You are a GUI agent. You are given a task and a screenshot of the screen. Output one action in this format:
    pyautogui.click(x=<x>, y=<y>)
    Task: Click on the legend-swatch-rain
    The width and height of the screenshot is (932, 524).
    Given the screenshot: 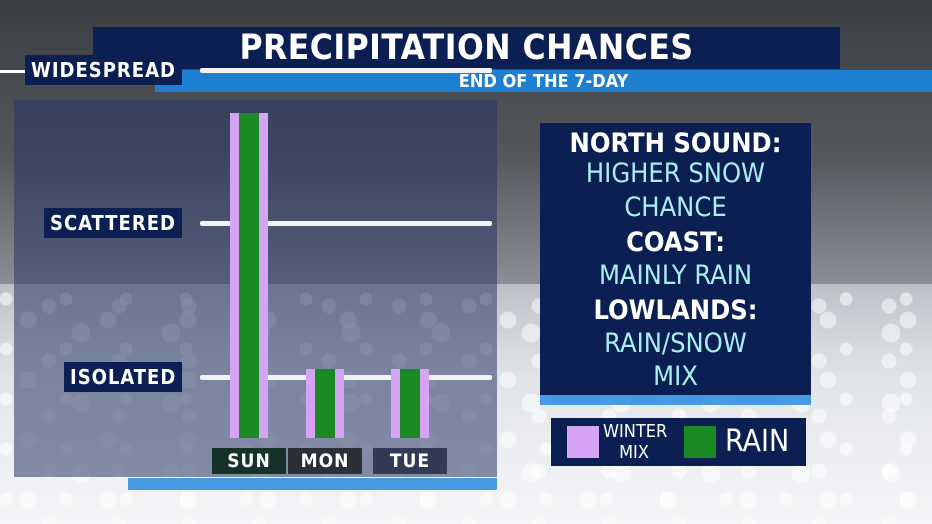 What is the action you would take?
    pyautogui.click(x=700, y=442)
    